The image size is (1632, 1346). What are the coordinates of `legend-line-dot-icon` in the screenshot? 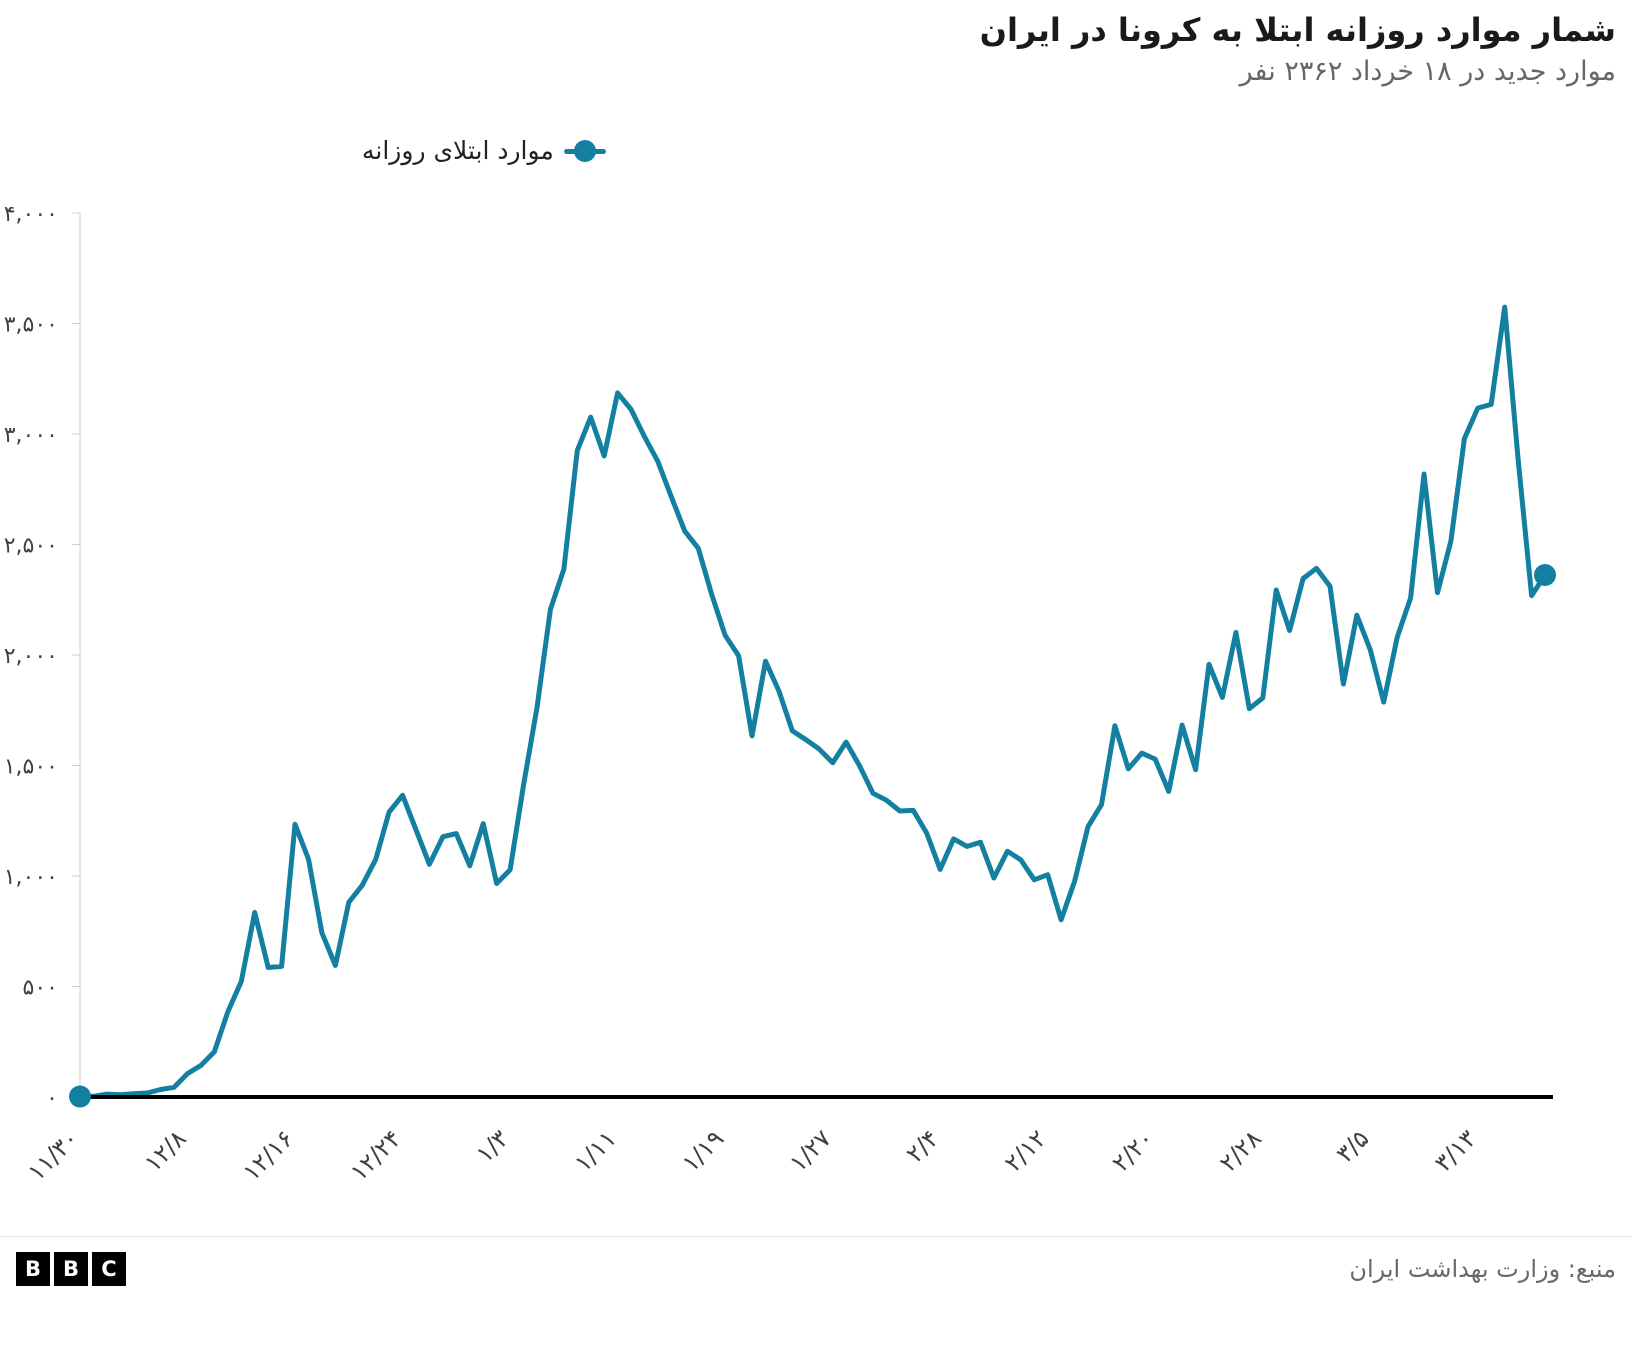 It's located at (584, 151).